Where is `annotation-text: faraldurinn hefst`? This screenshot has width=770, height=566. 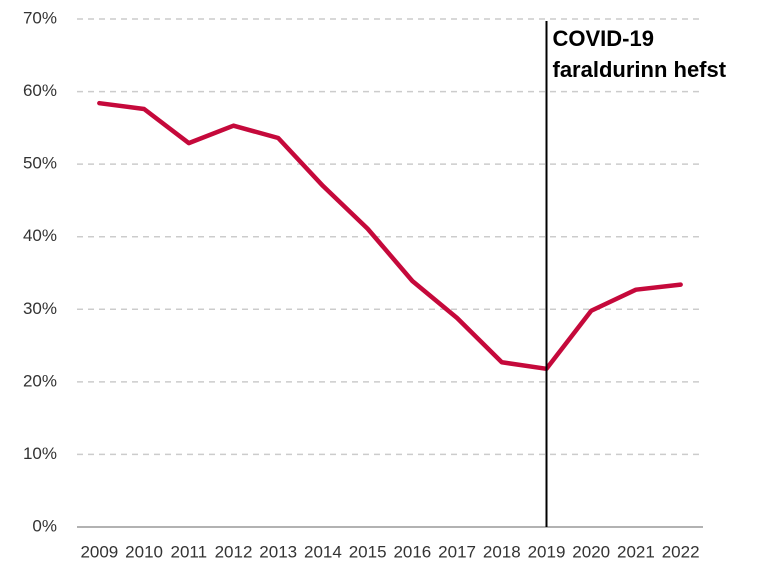 annotation-text: faraldurinn hefst is located at coordinates (640, 69).